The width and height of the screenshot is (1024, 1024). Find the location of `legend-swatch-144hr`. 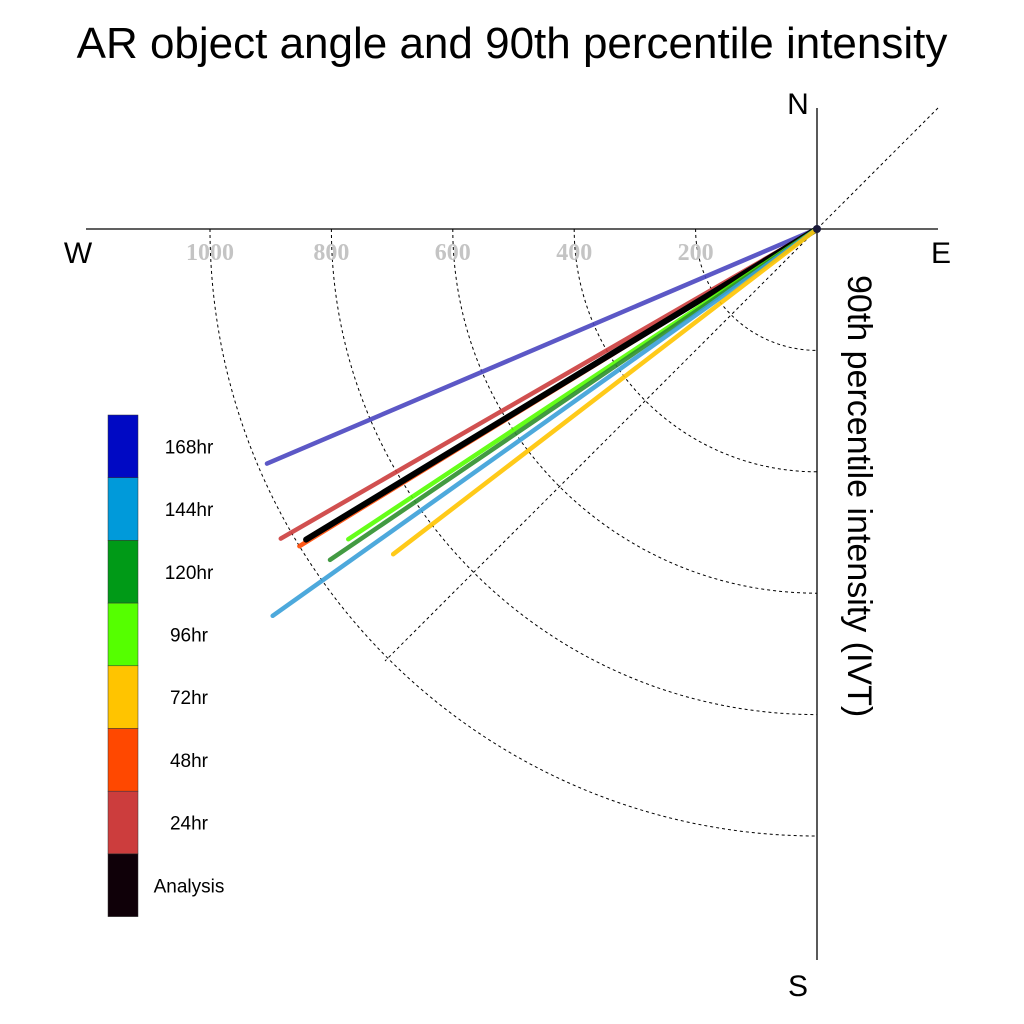

legend-swatch-144hr is located at coordinates (123, 509).